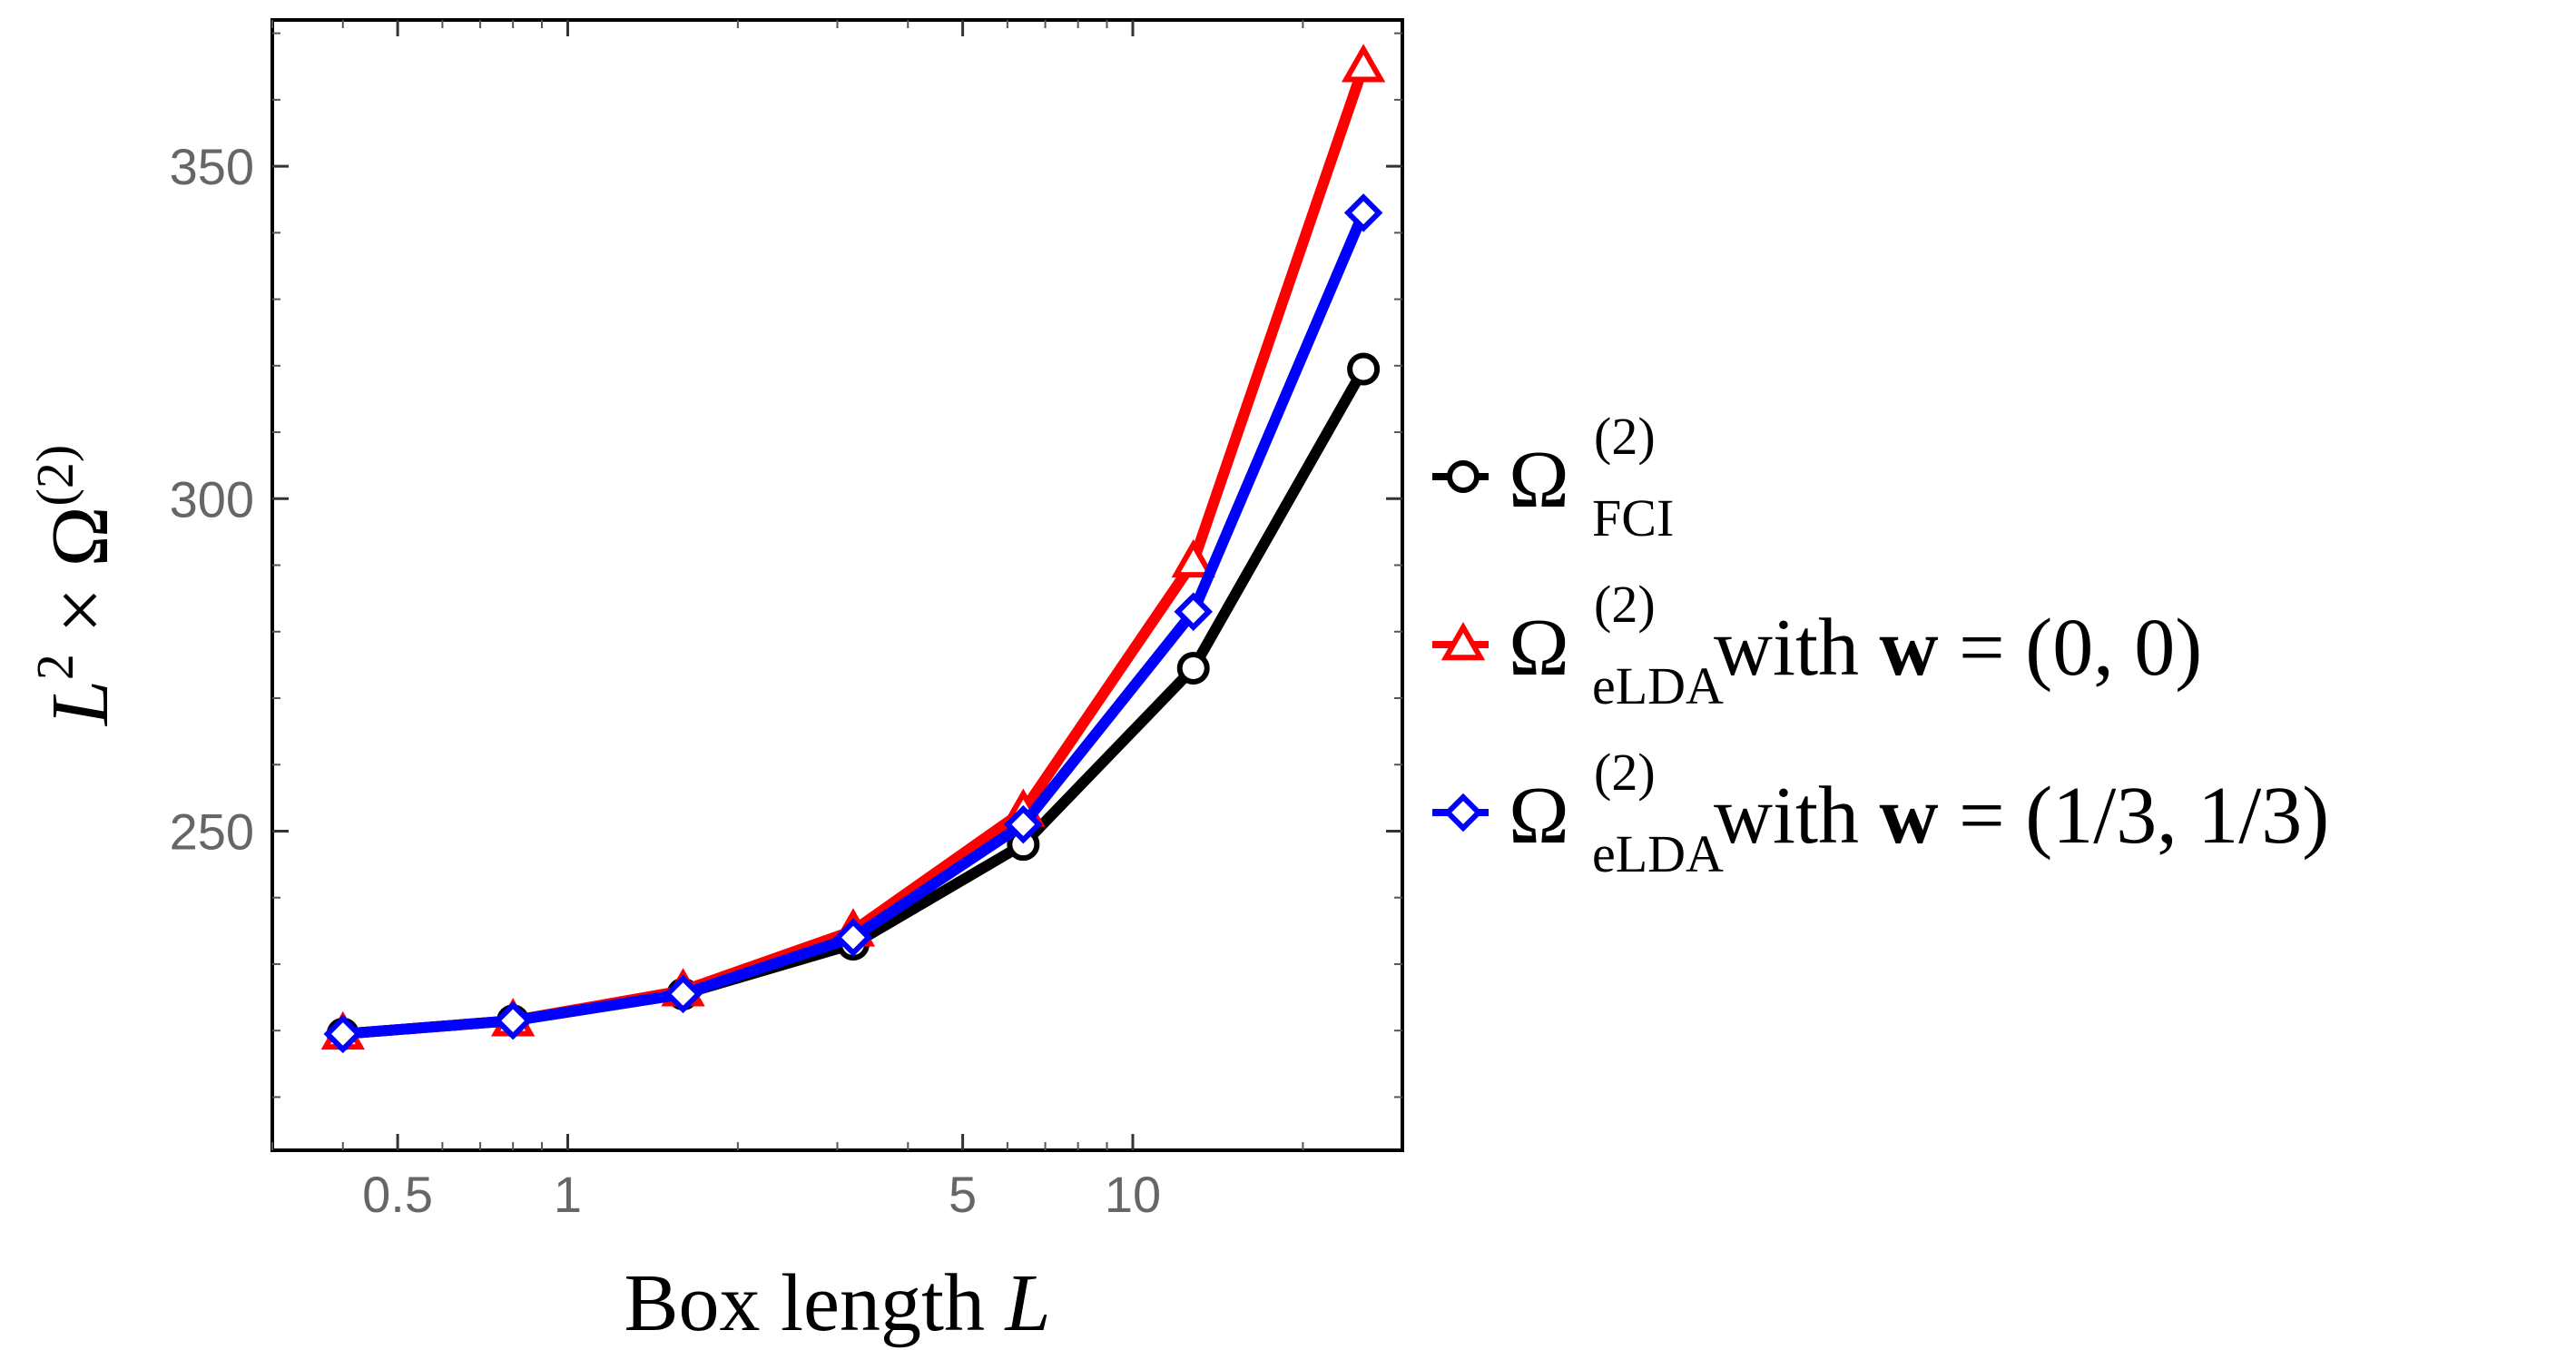 The height and width of the screenshot is (1350, 2576). What do you see at coordinates (54, 476) in the screenshot?
I see `y-axis-title-part: (2)` at bounding box center [54, 476].